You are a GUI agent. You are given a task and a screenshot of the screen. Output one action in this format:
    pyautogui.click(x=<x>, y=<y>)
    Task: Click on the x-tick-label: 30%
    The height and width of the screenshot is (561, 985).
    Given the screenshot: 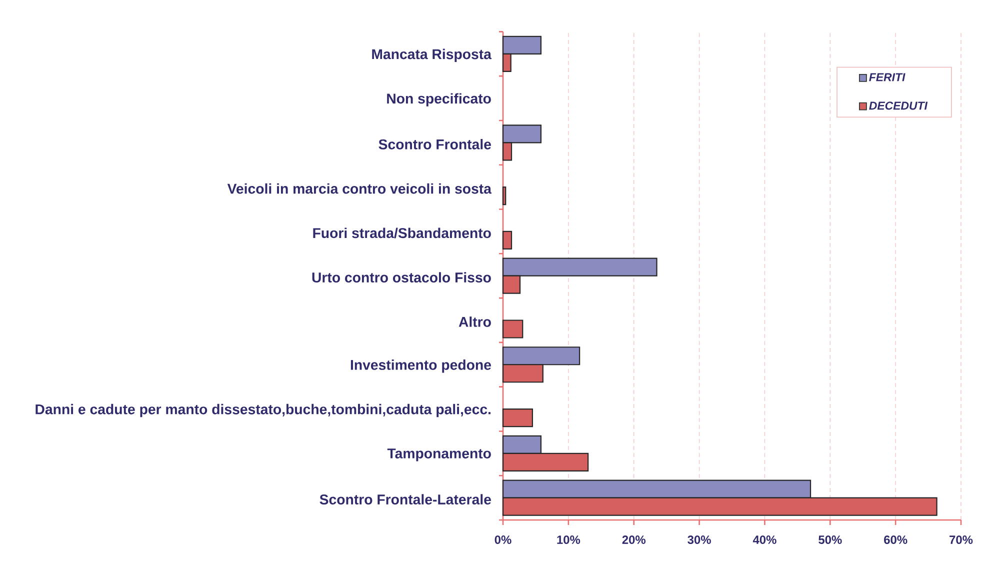 What is the action you would take?
    pyautogui.click(x=699, y=540)
    